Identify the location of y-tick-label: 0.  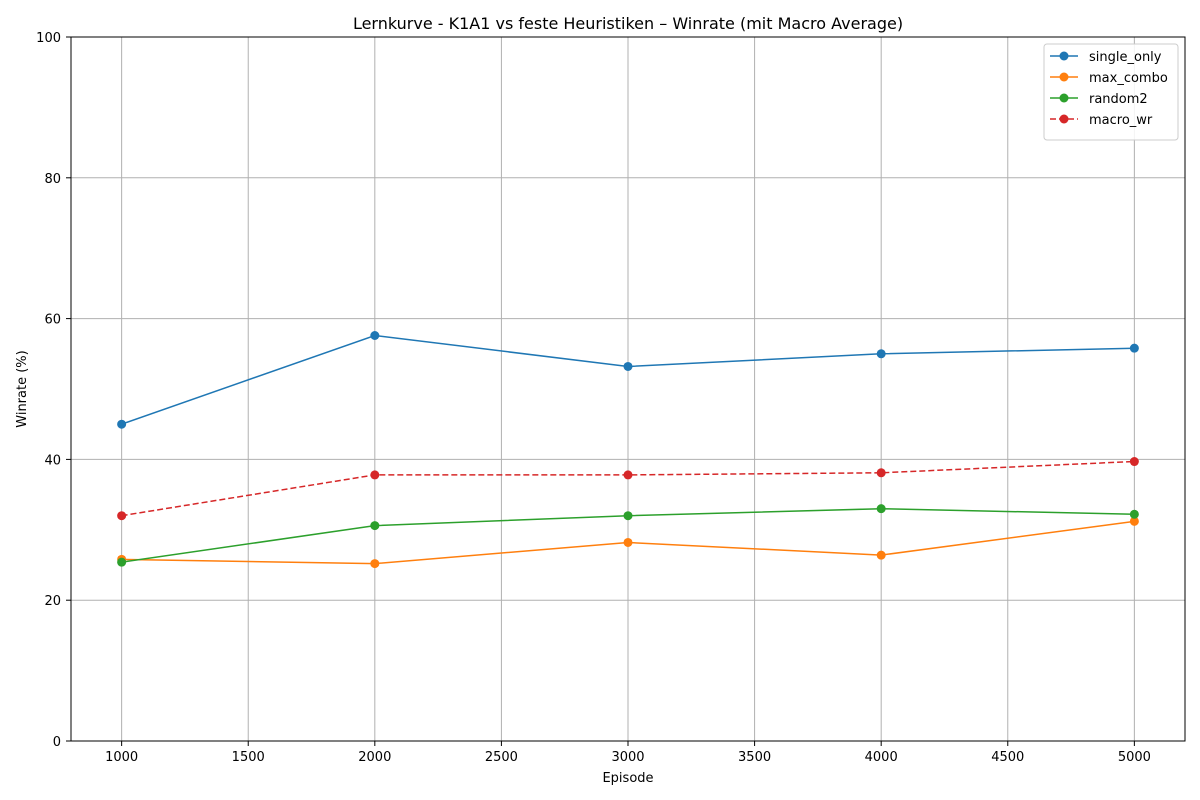
(57, 742).